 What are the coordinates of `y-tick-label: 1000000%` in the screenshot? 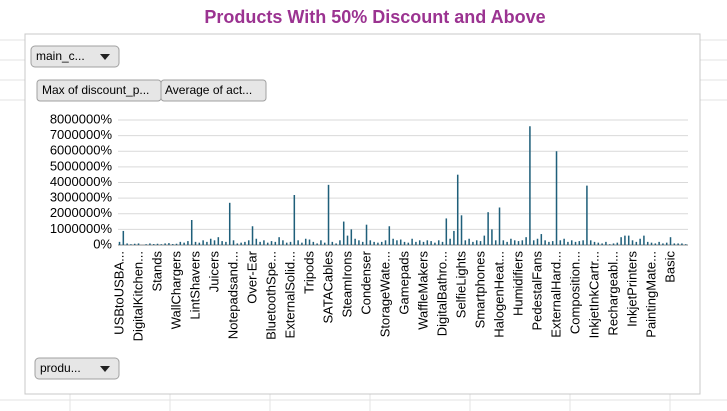 It's located at (81, 228).